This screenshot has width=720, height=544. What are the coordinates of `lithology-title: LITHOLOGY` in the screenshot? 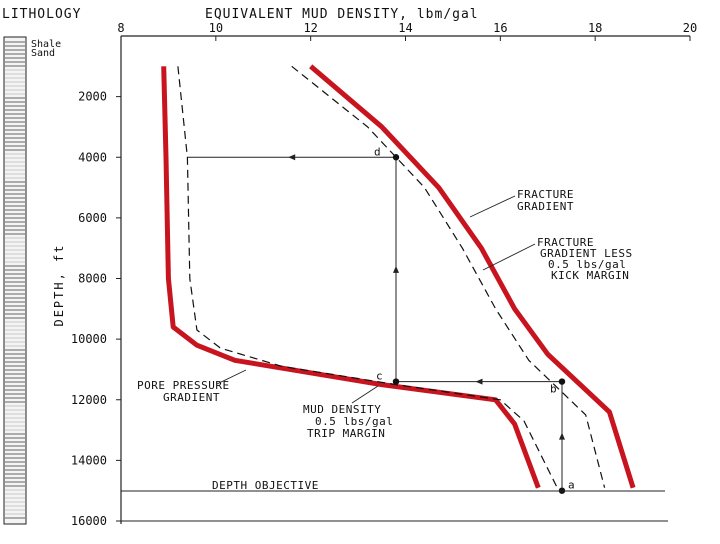 It's located at (41, 14).